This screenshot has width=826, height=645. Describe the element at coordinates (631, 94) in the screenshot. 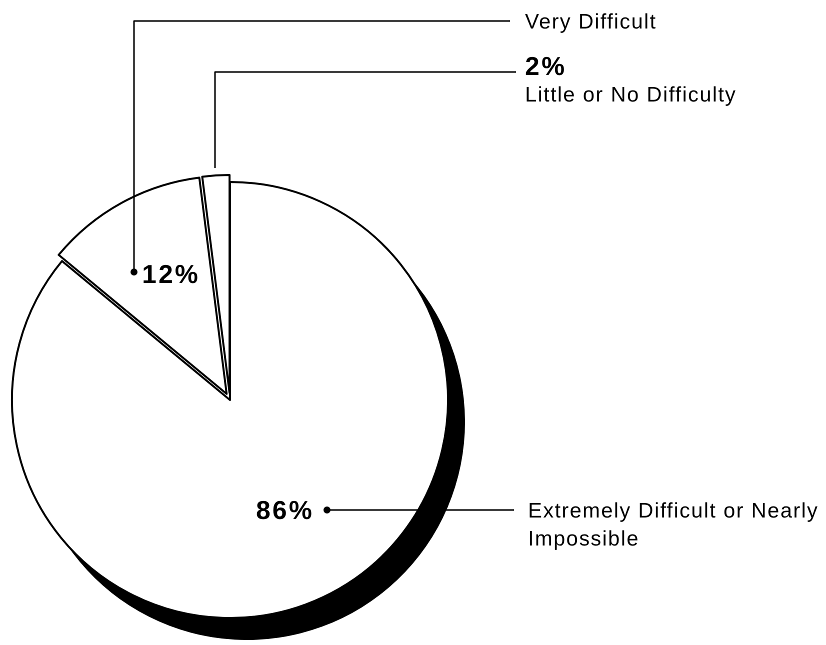

I see `slice-label: Little or No Difficulty` at that location.